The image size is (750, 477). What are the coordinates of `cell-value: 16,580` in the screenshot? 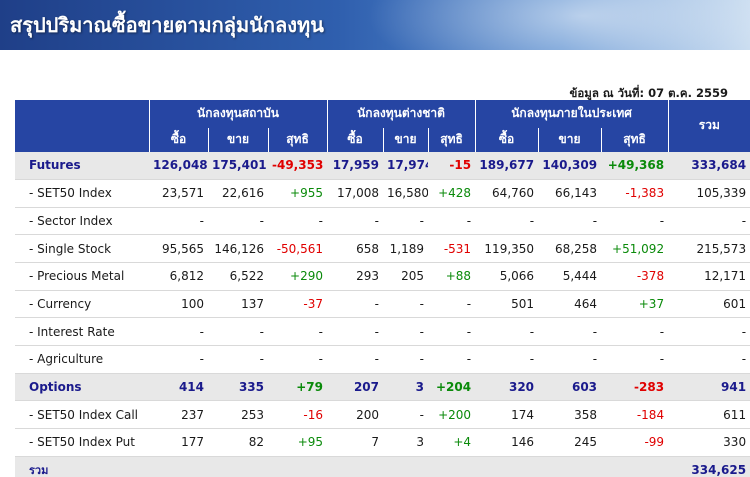 It's located at (406, 193).